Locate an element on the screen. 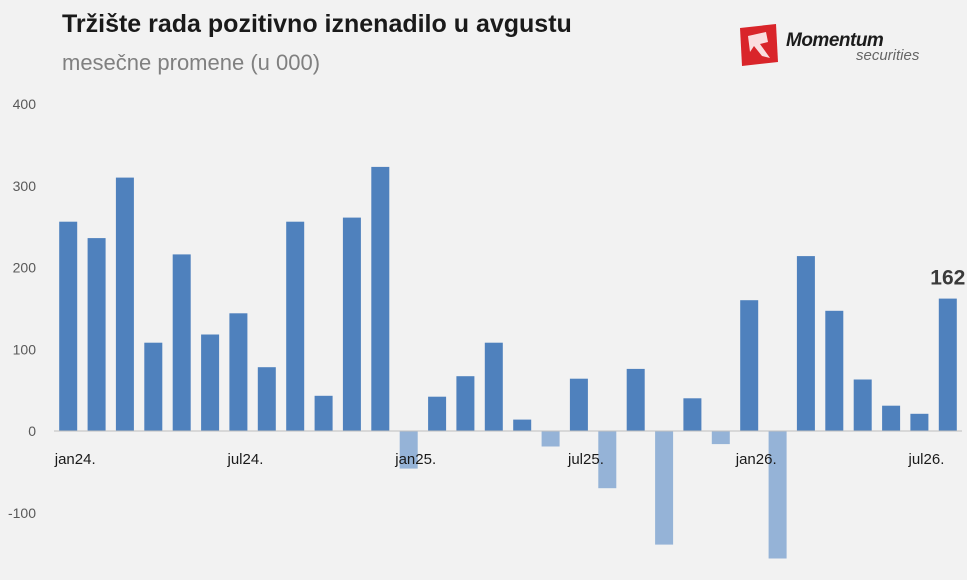 The image size is (967, 580). bar-sep25 is located at coordinates (635, 399).